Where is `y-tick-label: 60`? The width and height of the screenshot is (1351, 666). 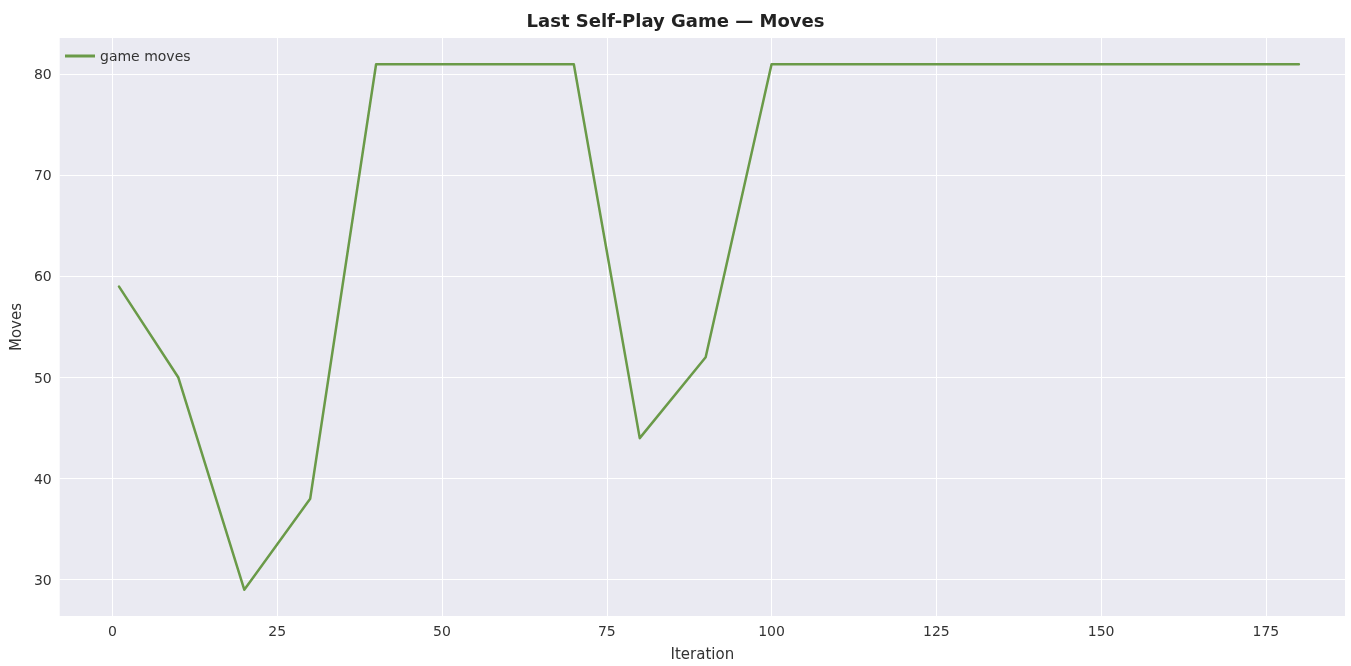
y-tick-label: 60 is located at coordinates (42, 276).